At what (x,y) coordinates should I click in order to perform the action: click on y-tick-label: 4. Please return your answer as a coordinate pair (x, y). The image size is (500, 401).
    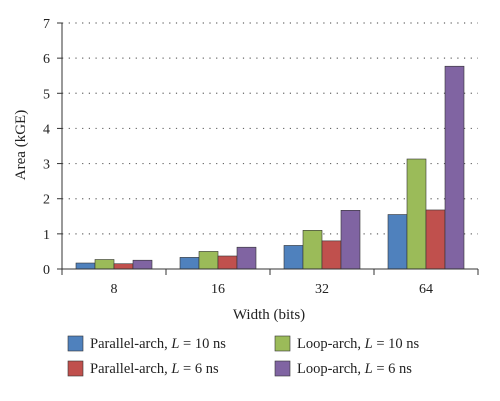
    Looking at the image, I should click on (46, 129).